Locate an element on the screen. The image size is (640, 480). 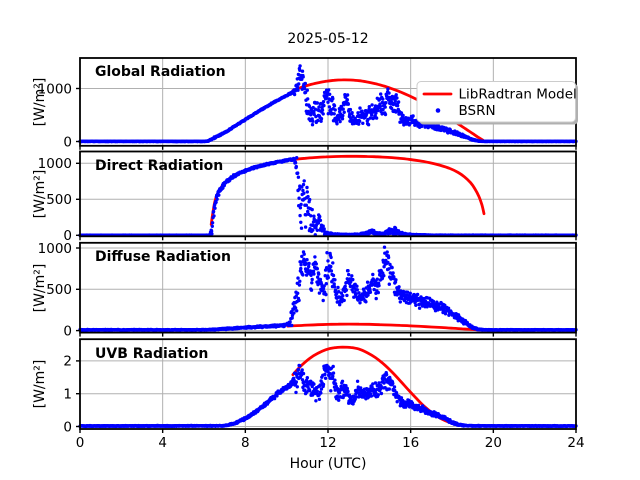
y-axis-label-diffuse: [W/m²] is located at coordinates (40, 288).